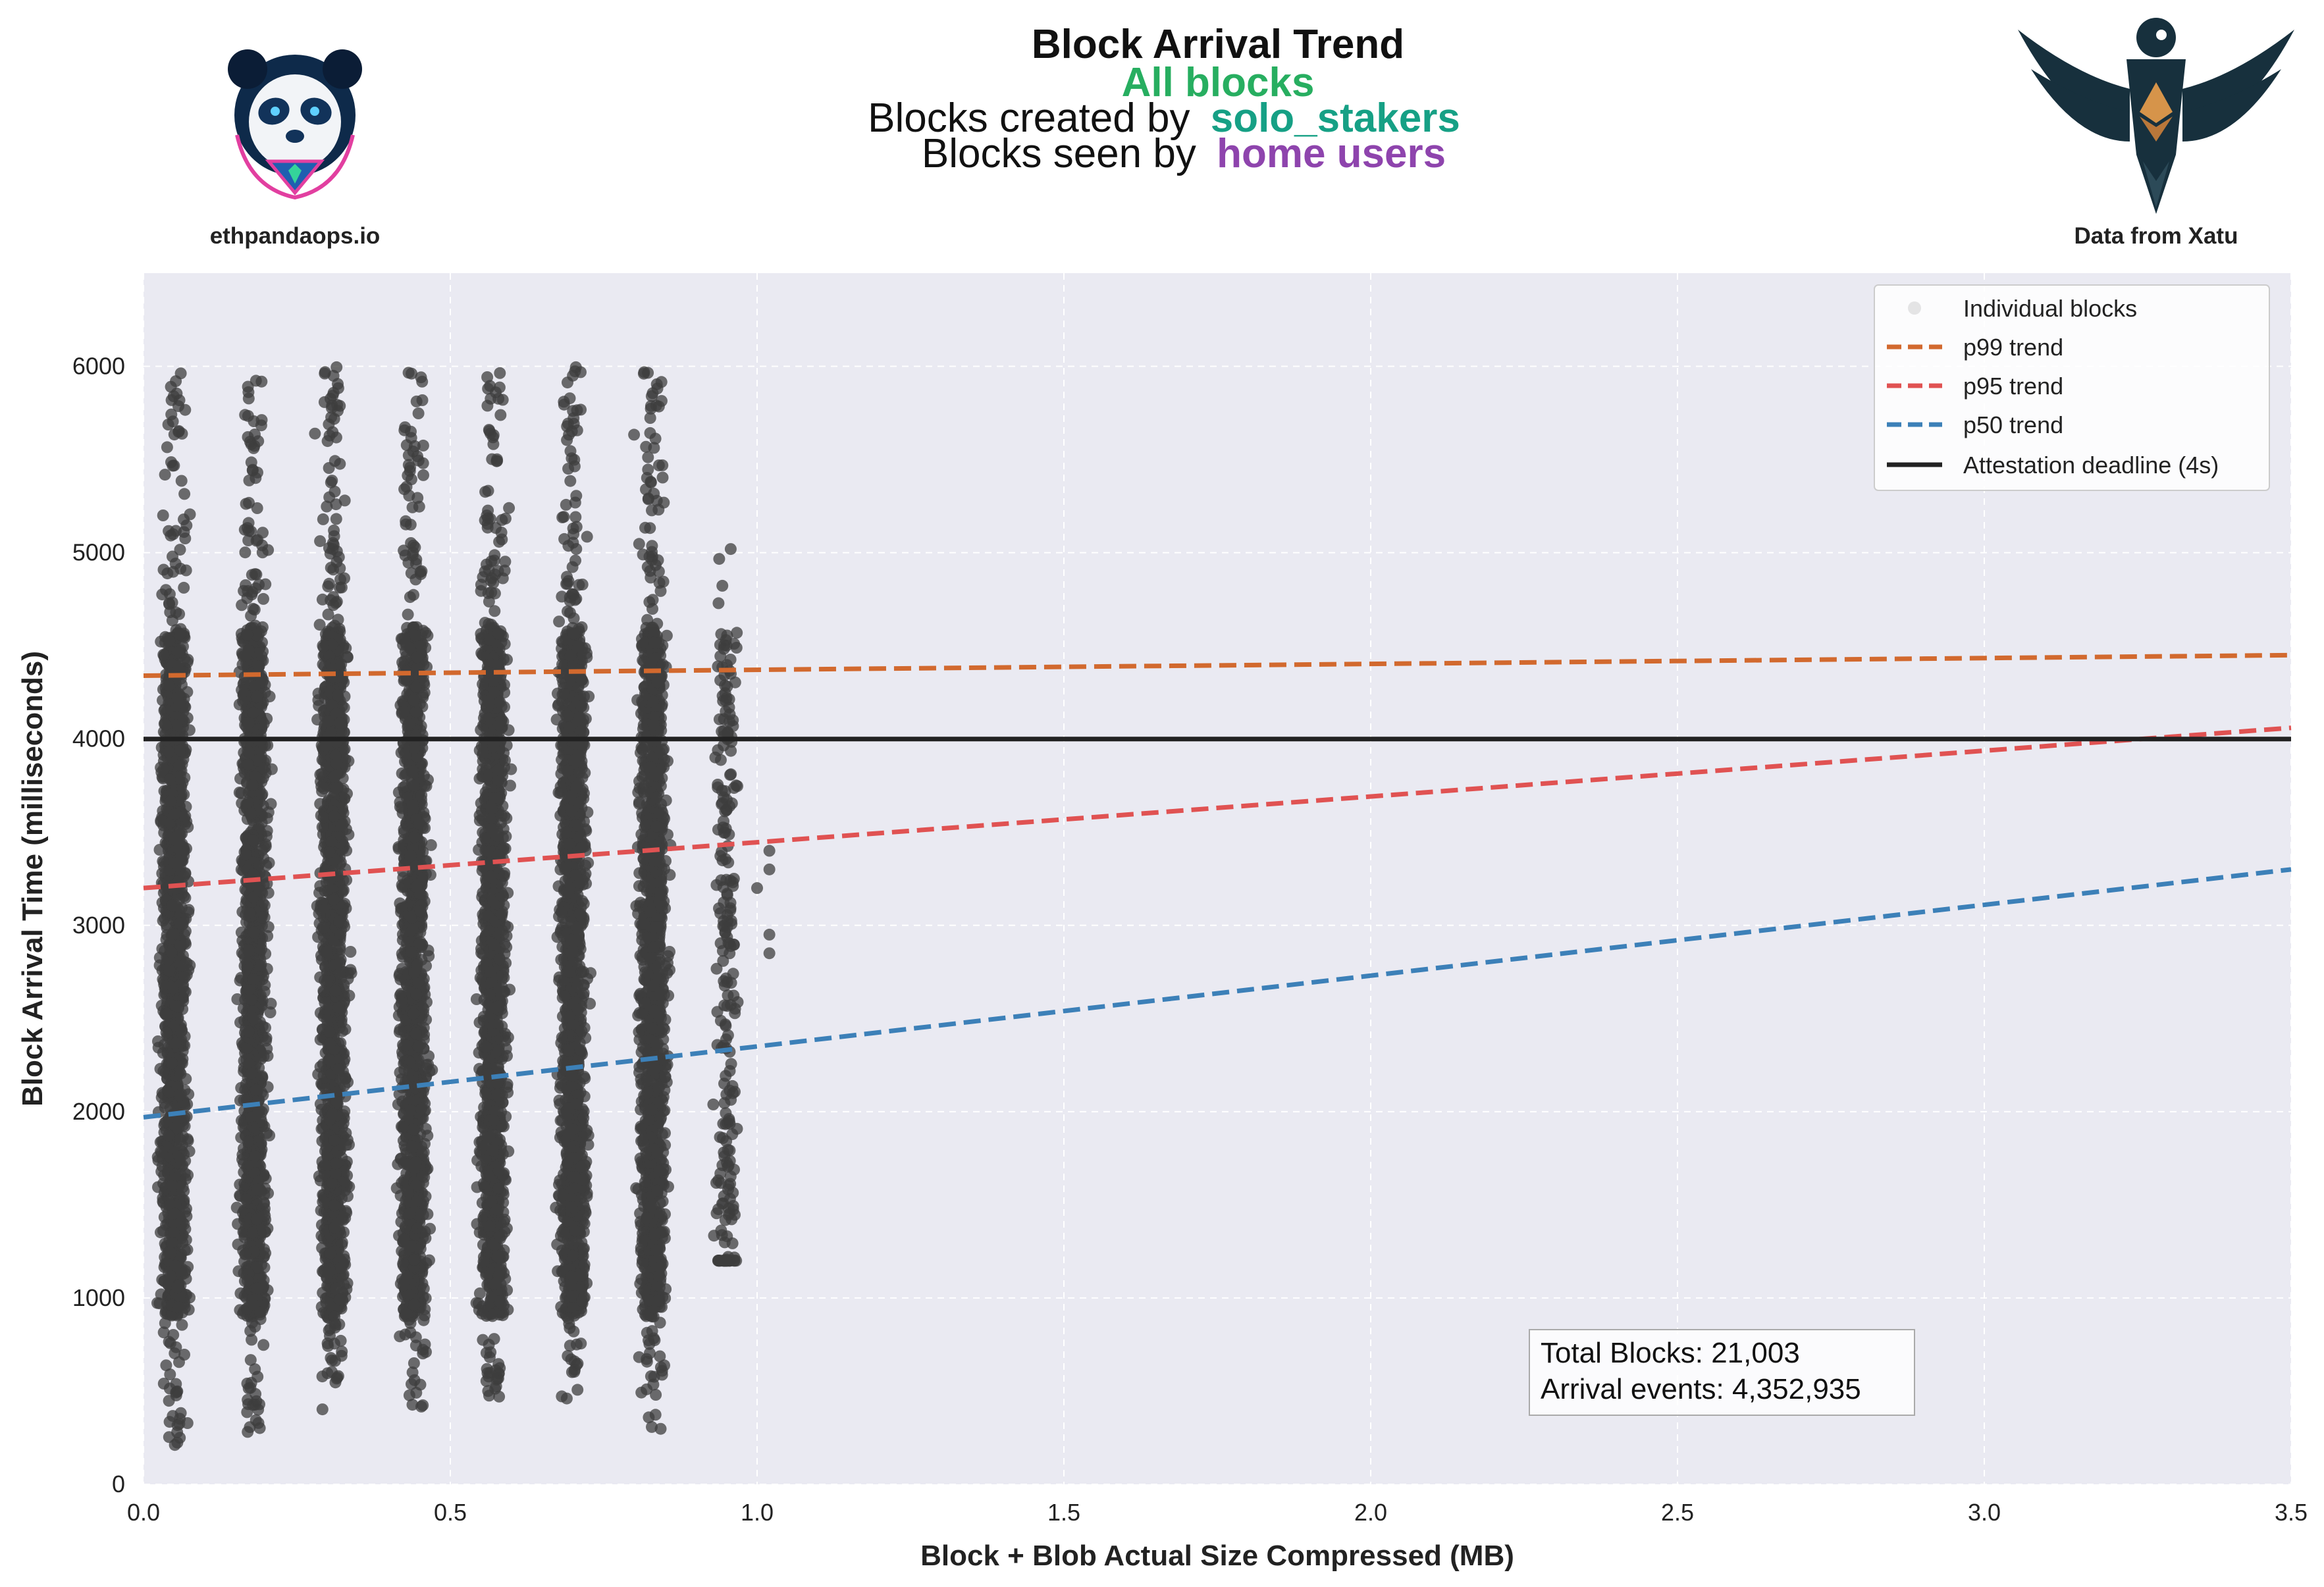  I want to click on seen-by-highlight: home users, so click(1331, 153).